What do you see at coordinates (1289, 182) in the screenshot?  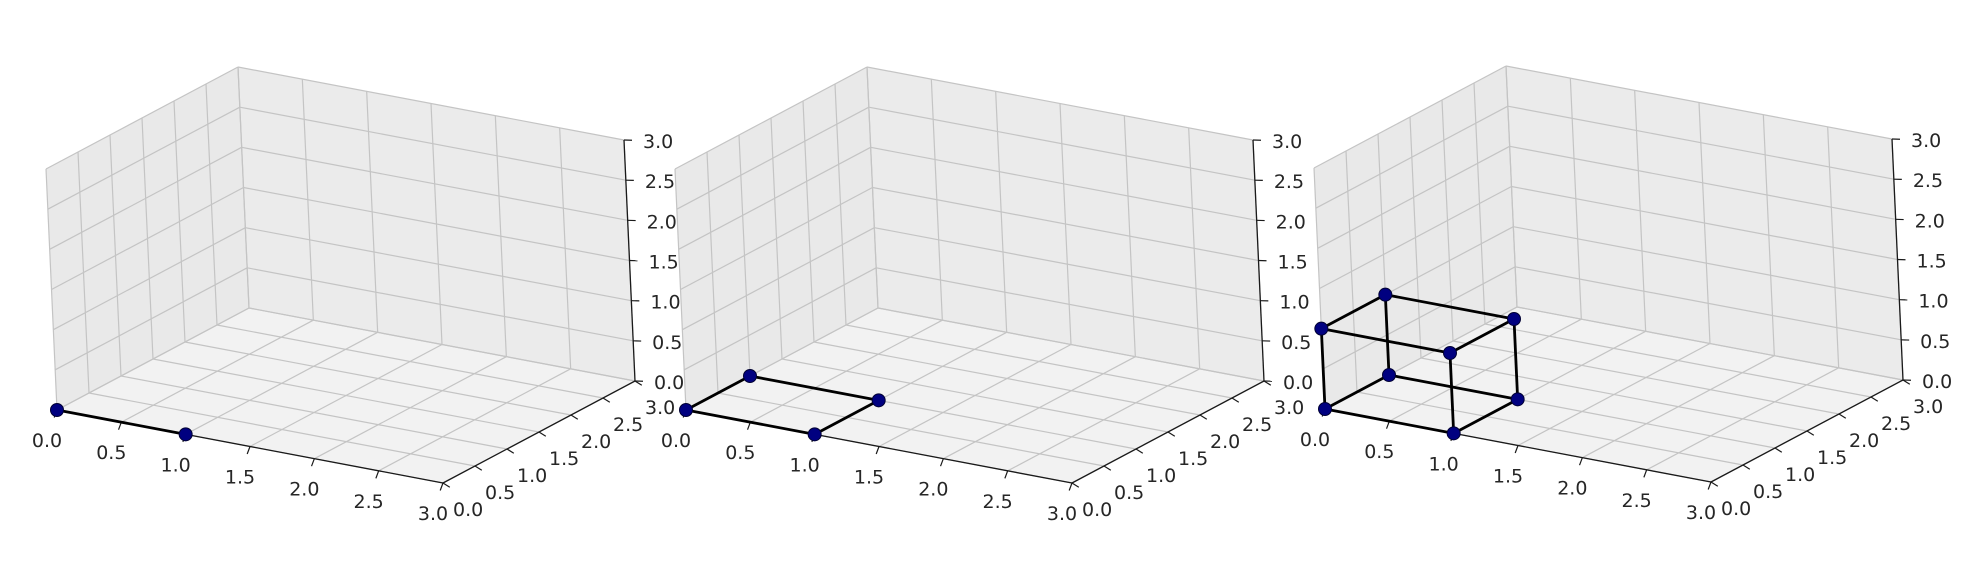 I see `z-tick-label: 2.5` at bounding box center [1289, 182].